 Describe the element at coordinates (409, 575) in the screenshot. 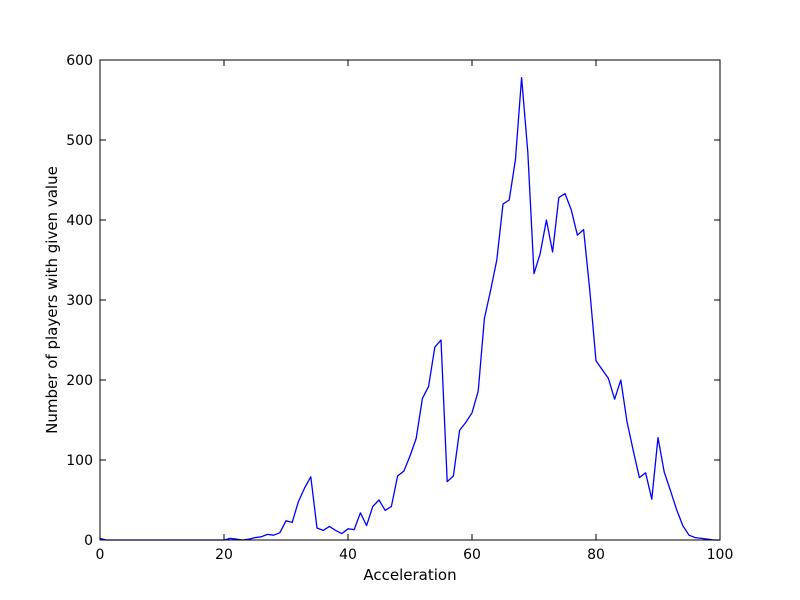

I see `x-axis-label: Acceleration` at that location.